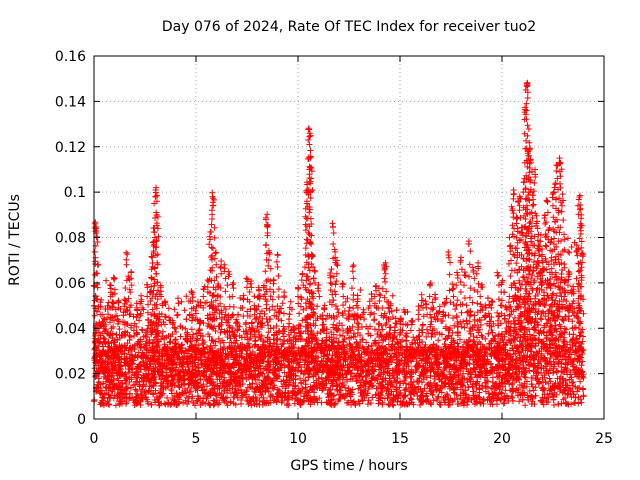 The image size is (640, 480). I want to click on x-axis-label: GPS time / hours, so click(348, 466).